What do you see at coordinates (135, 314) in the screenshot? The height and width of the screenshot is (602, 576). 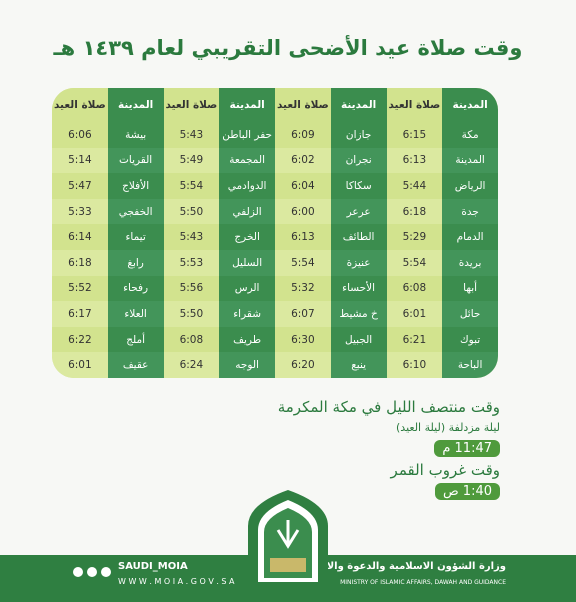 I see `city: العلاء` at bounding box center [135, 314].